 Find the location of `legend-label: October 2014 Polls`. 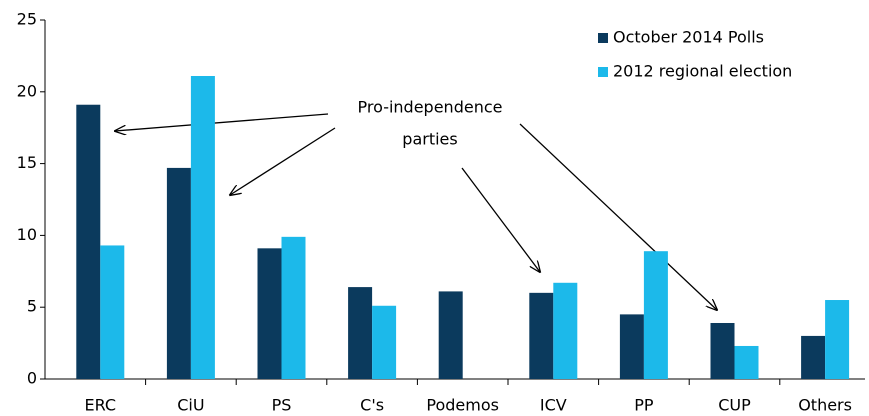

legend-label: October 2014 Polls is located at coordinates (688, 37).